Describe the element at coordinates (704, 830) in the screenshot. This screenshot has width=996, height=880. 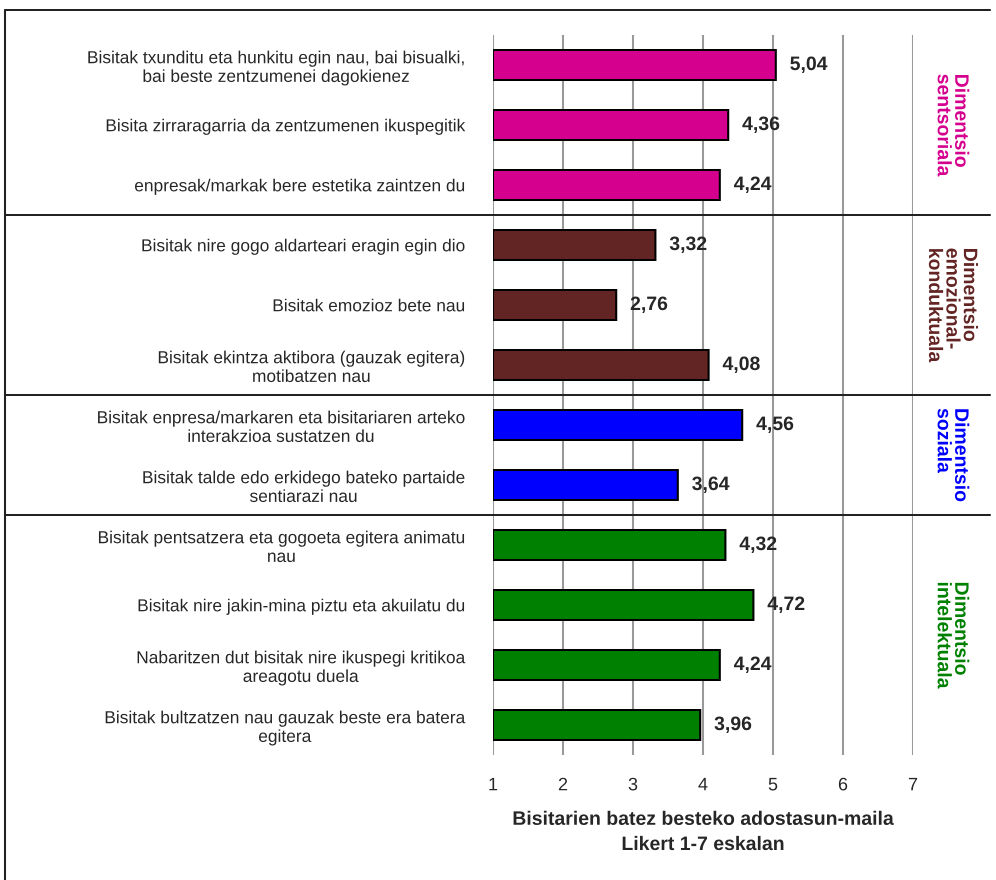
I see `x-axis-title: Bisitarien batez besteko adostasun-maila Likert 1-7 eskalan` at that location.